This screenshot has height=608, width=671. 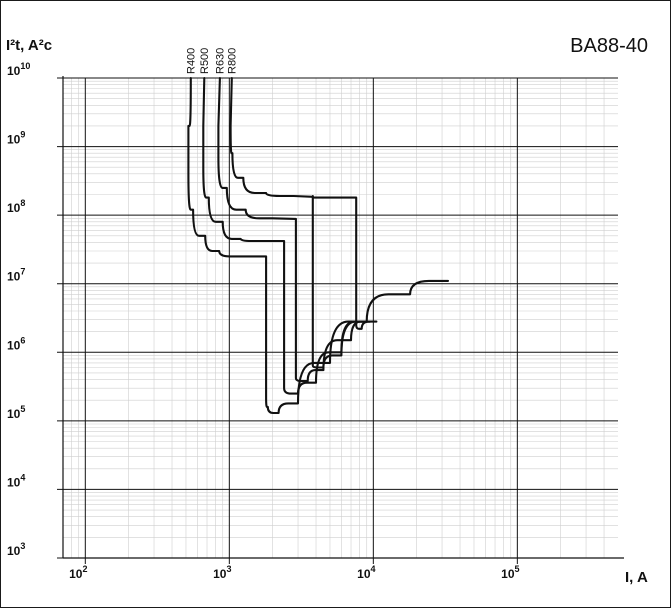 I want to click on x-axis-title: I, A, so click(x=636, y=577).